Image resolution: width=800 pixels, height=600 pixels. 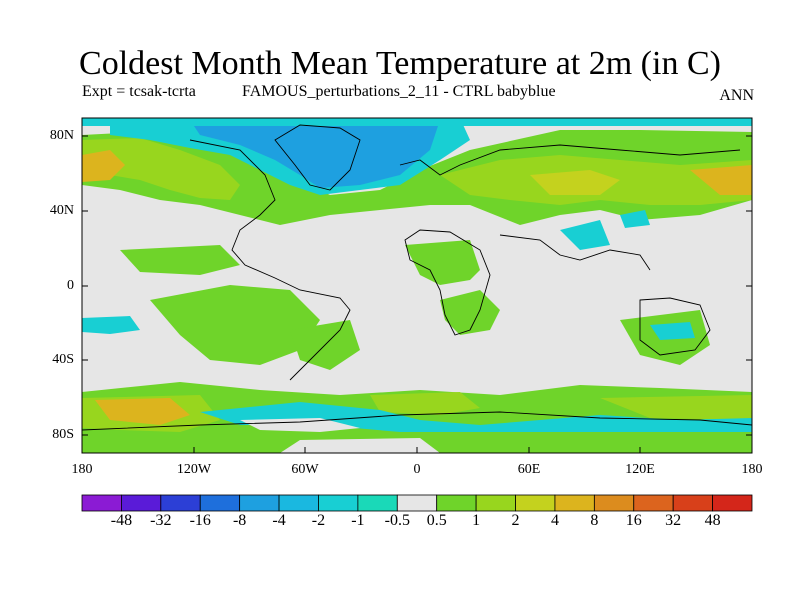 I want to click on lon-tick-120w: 120W, so click(x=194, y=469).